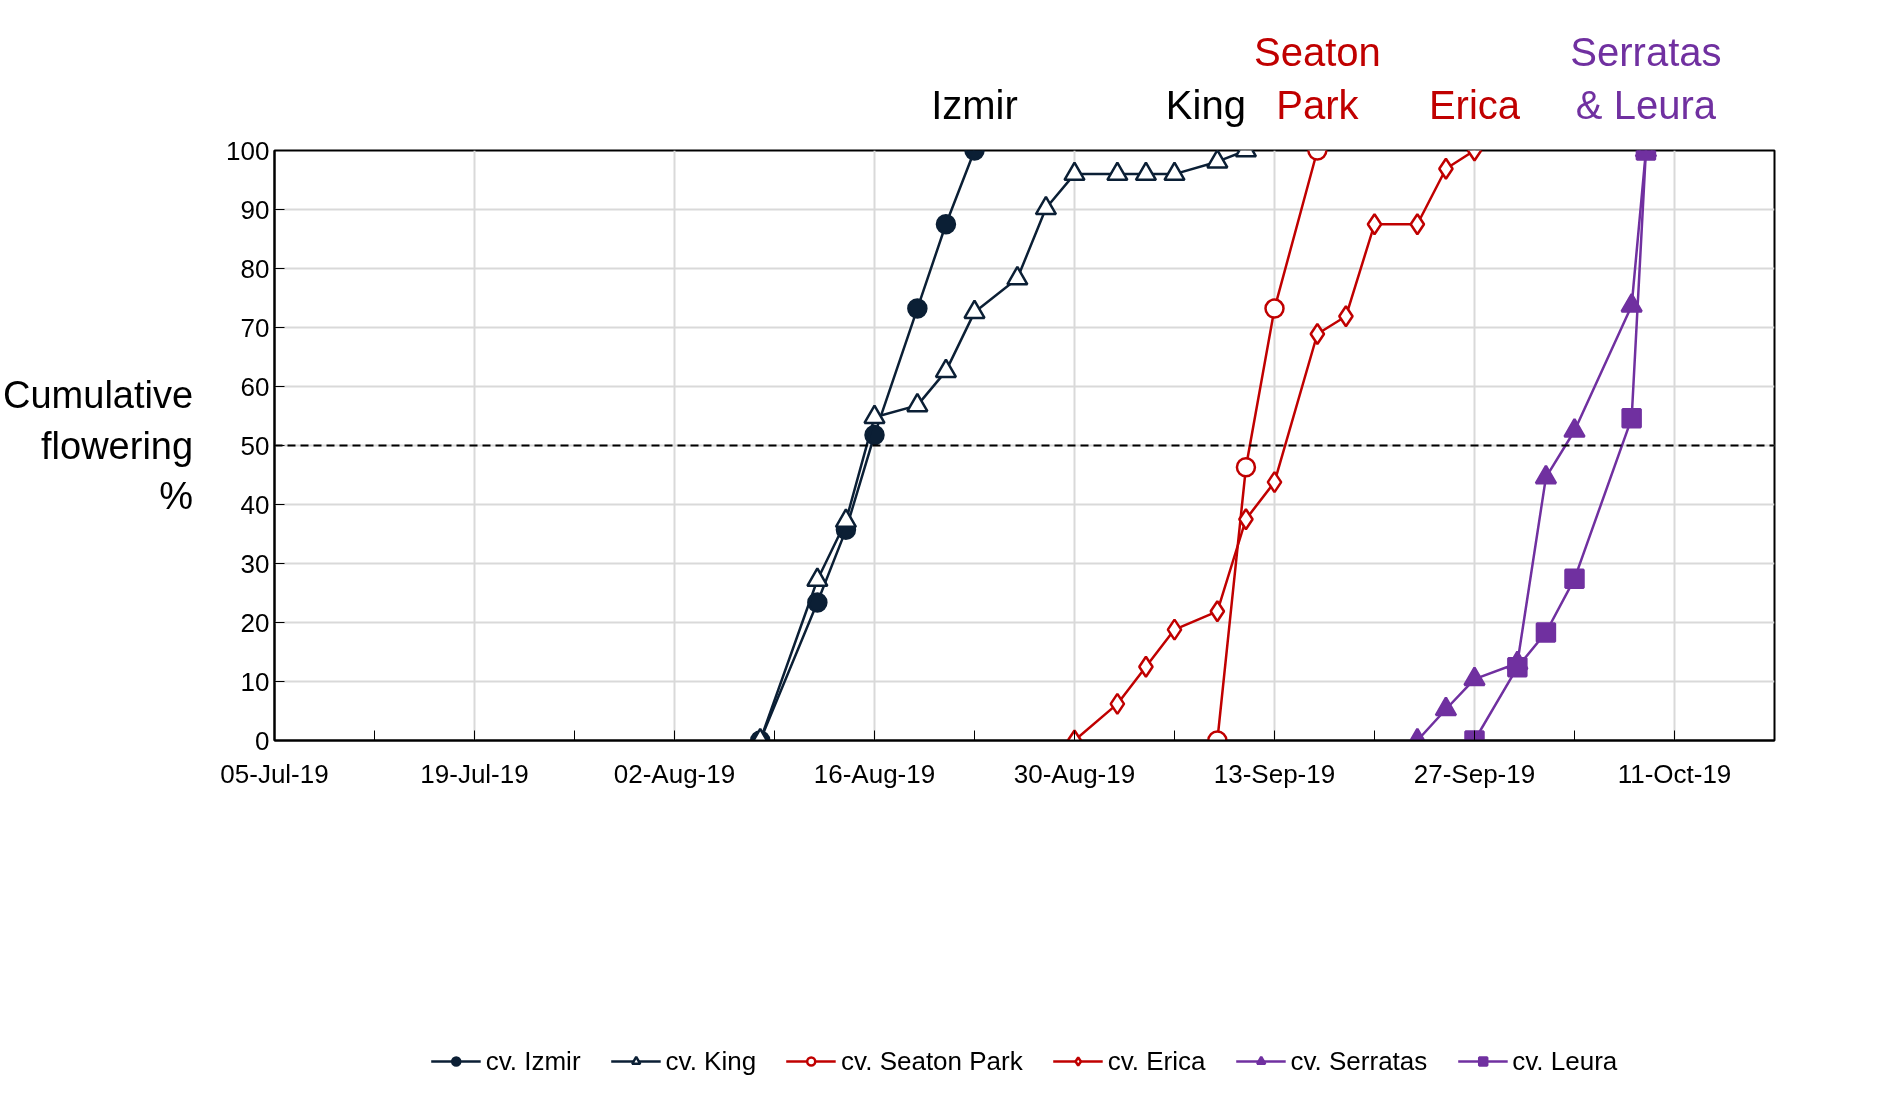 The height and width of the screenshot is (1120, 1883). Describe the element at coordinates (262, 740) in the screenshot. I see `y-tick-label: 0` at that location.